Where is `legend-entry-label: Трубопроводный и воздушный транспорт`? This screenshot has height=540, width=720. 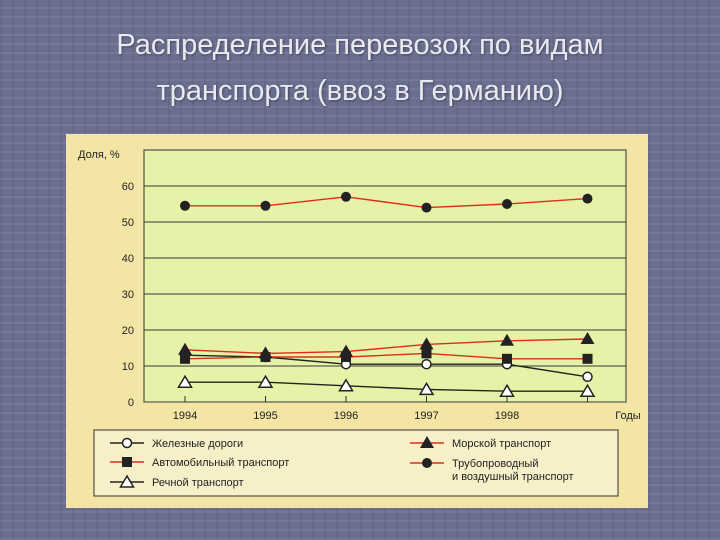 legend-entry-label: Трубопроводный и воздушный транспорт is located at coordinates (512, 470).